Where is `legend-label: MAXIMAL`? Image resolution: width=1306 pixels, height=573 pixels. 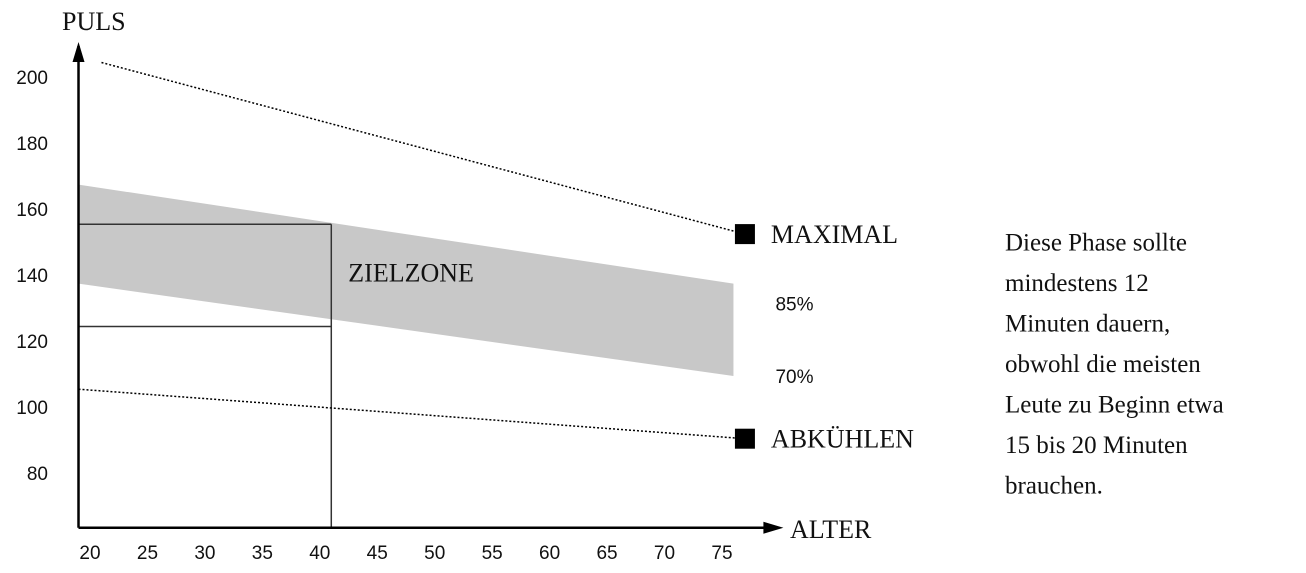 legend-label: MAXIMAL is located at coordinates (834, 234).